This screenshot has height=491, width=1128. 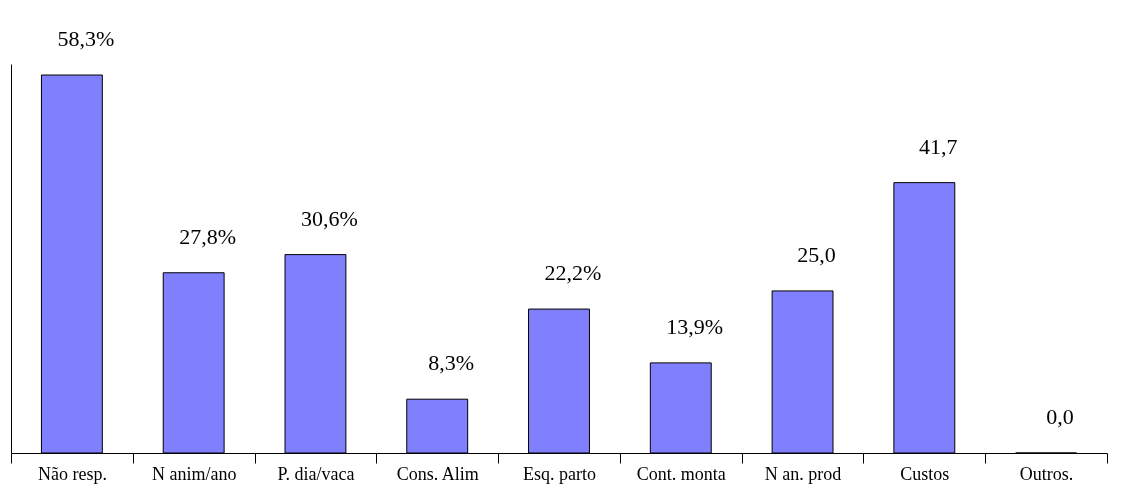 I want to click on data-label: 30,6%, so click(x=329, y=218).